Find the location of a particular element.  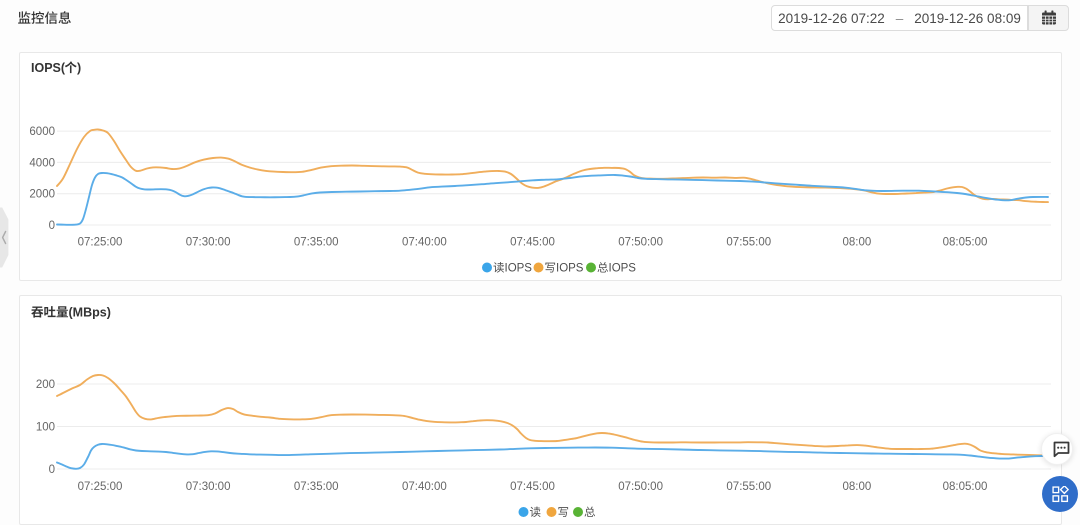

svg-text: 200 is located at coordinates (45, 385).